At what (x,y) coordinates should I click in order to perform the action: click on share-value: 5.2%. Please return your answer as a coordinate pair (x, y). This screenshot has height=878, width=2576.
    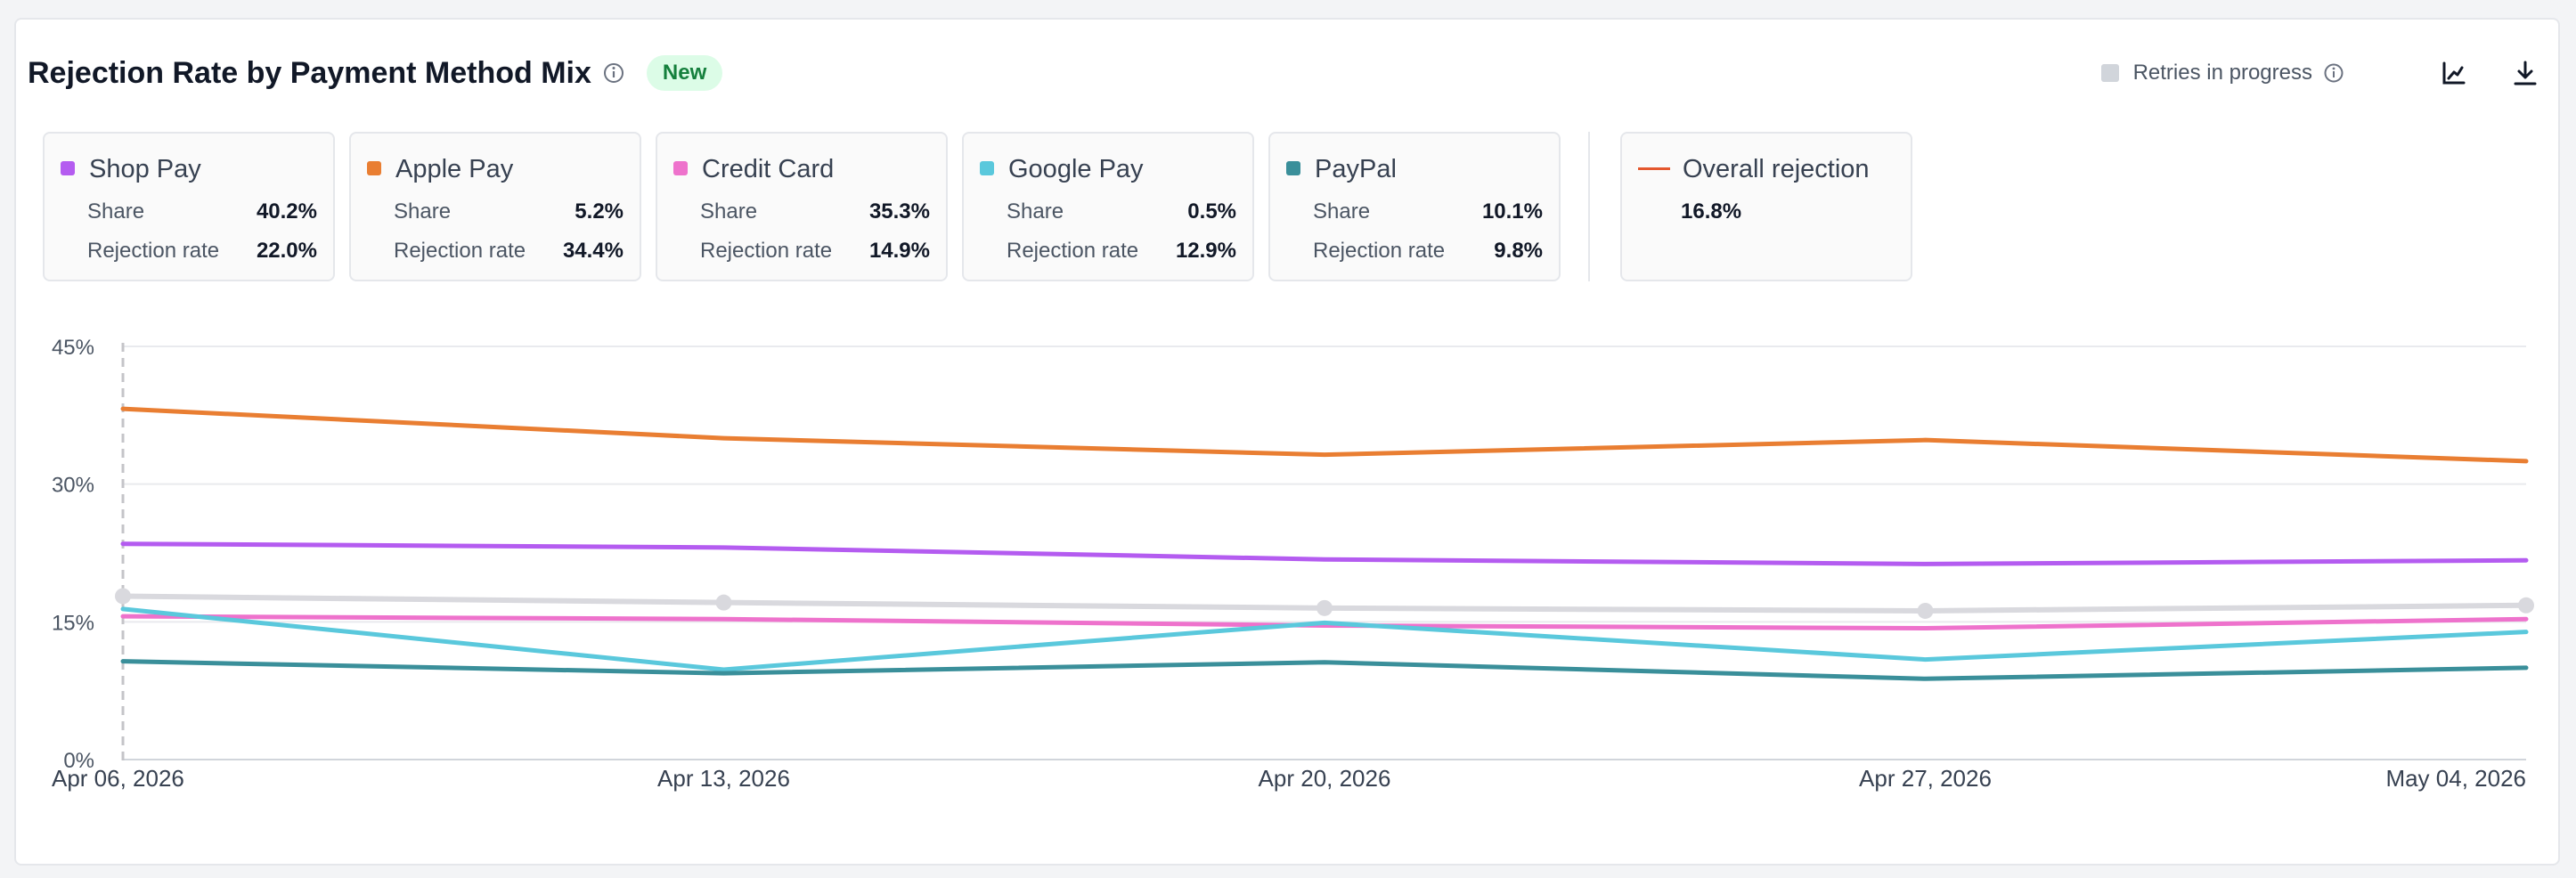
    Looking at the image, I should click on (599, 212).